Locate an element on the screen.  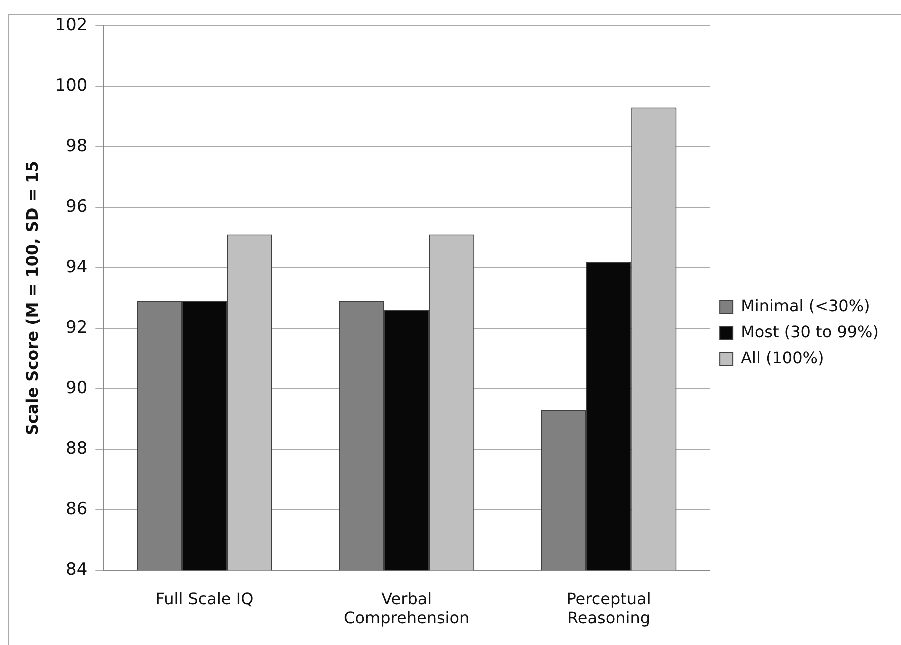
y-axis-title: Scale Score (M = 100, SD = 15 is located at coordinates (32, 298).